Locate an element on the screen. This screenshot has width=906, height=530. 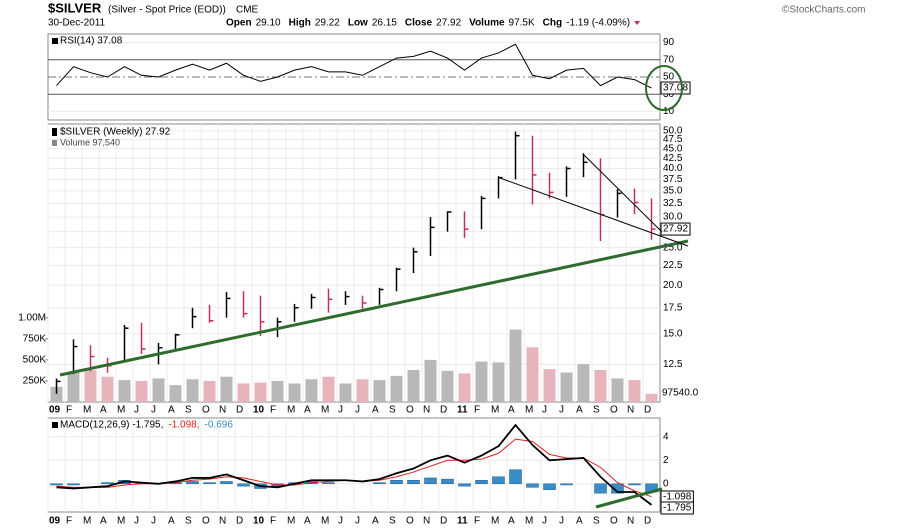
y-tick-label: 50 is located at coordinates (669, 77).